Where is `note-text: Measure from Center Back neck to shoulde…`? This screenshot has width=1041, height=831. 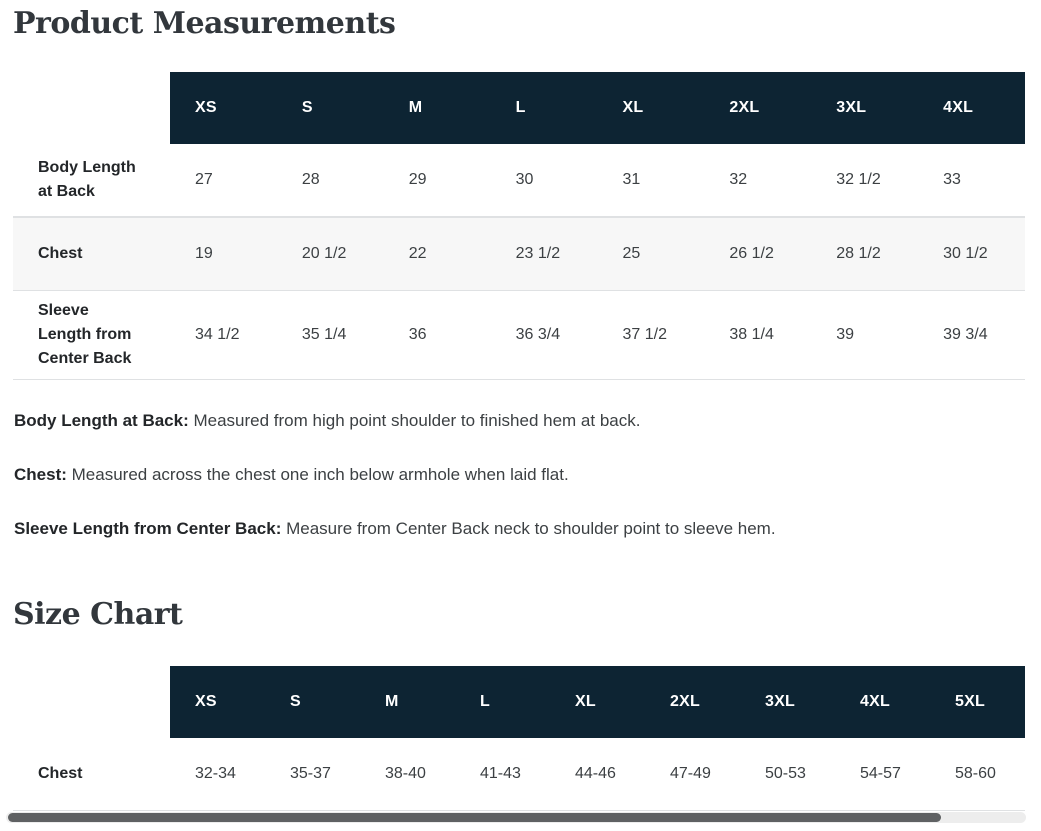
note-text: Measure from Center Back neck to shoulde… is located at coordinates (531, 528).